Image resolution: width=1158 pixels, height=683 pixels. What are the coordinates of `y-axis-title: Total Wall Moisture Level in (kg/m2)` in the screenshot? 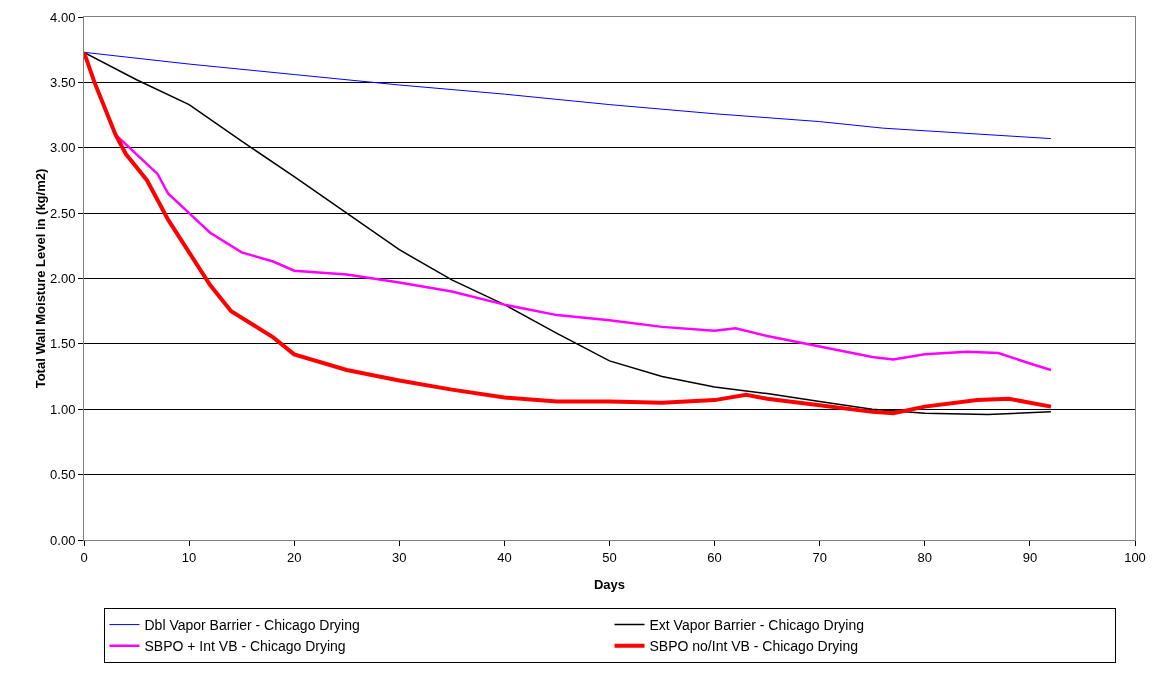 It's located at (41, 278).